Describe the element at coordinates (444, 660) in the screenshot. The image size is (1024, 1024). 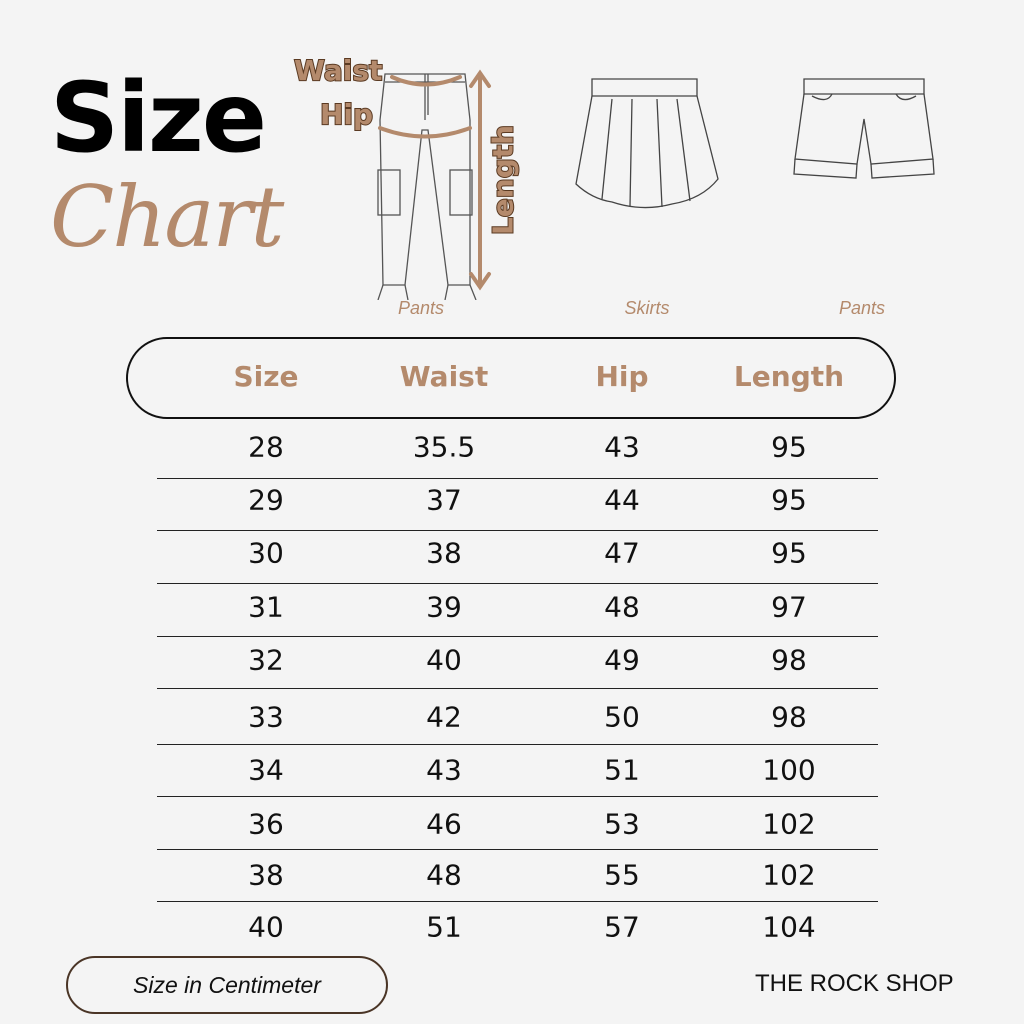
I see `cell-waist: 40` at that location.